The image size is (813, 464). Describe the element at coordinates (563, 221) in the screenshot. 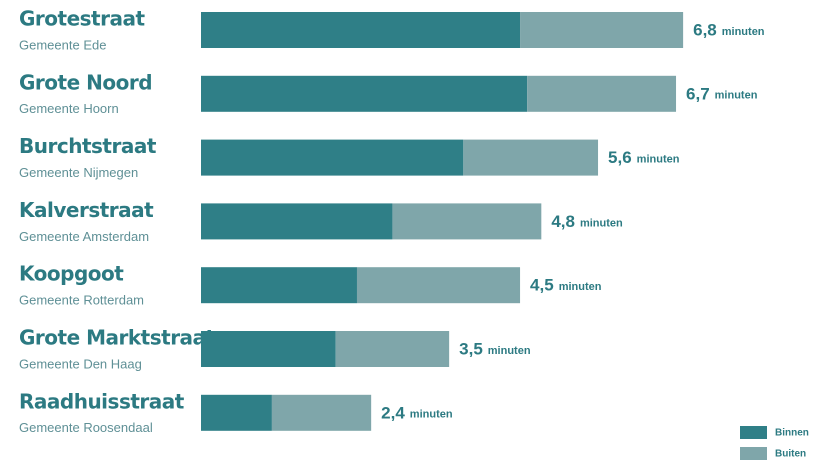

I see `value-label: 4,8` at that location.